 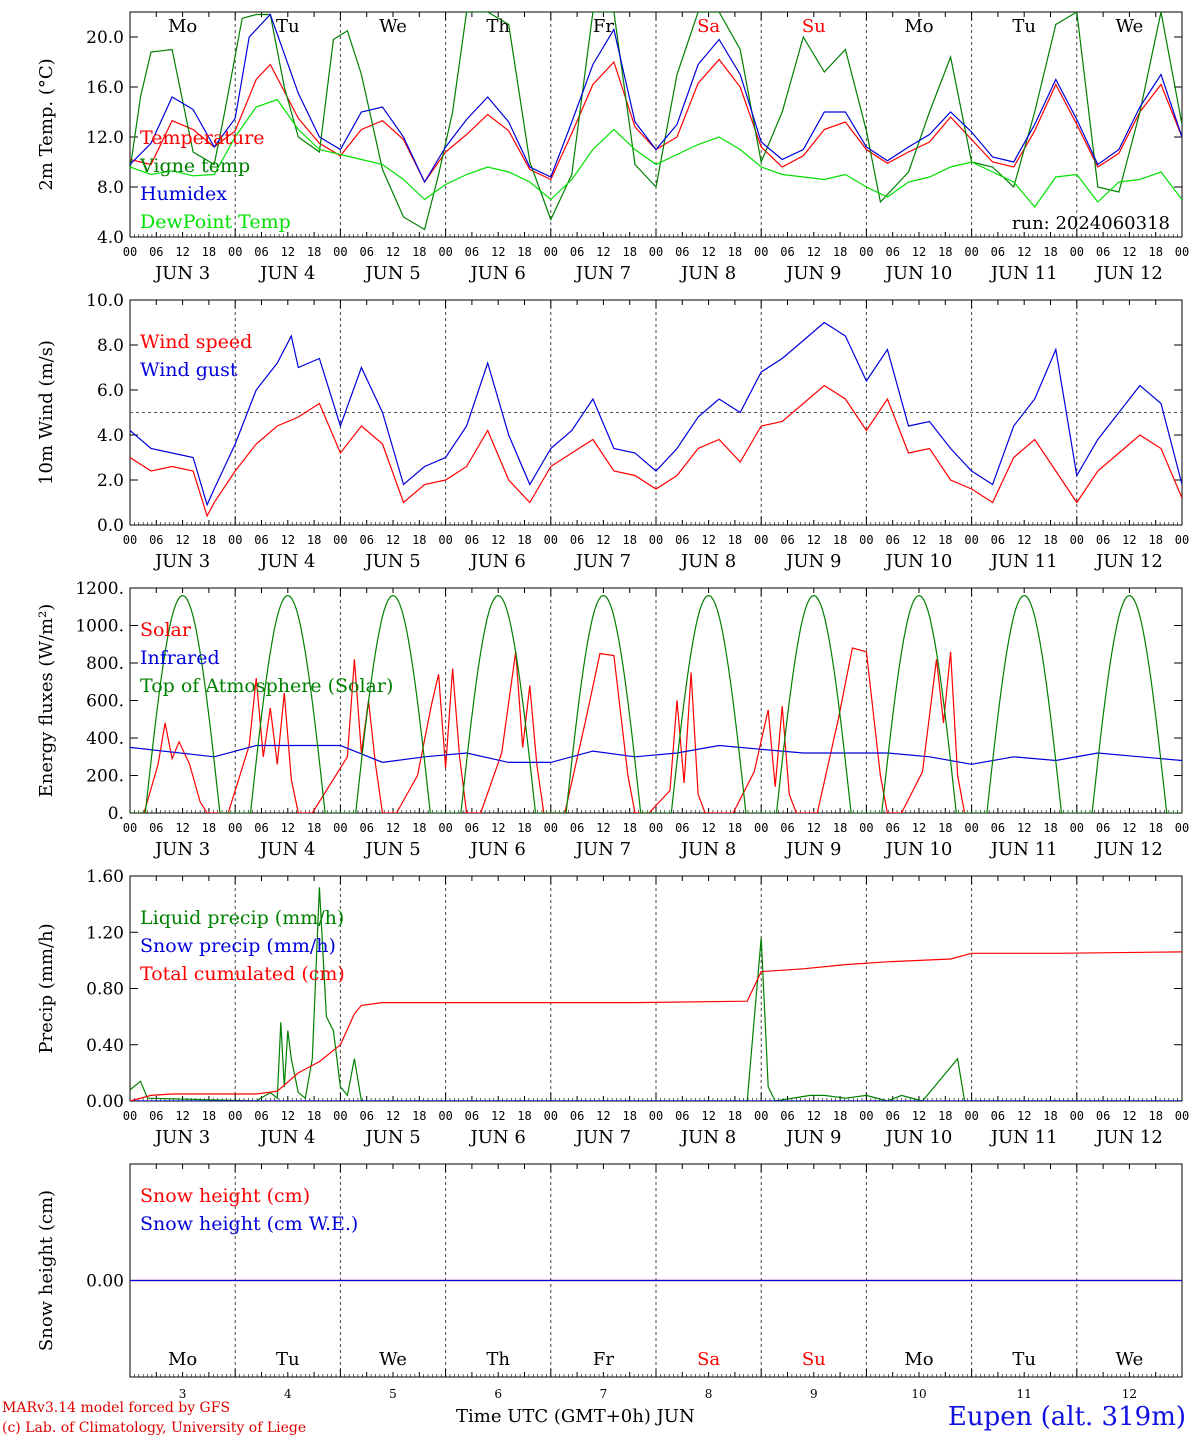 What do you see at coordinates (498, 1394) in the screenshot?
I see `day-number: 6` at bounding box center [498, 1394].